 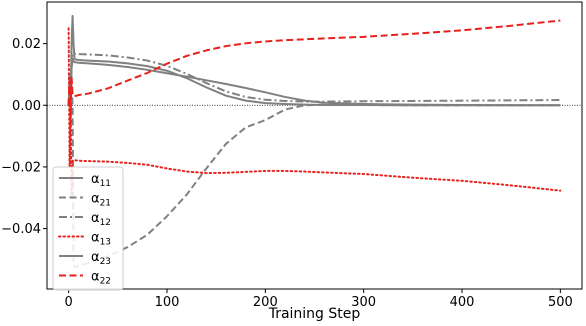 What do you see at coordinates (101, 278) in the screenshot?
I see `legend-label-alpha-22: α22` at bounding box center [101, 278].